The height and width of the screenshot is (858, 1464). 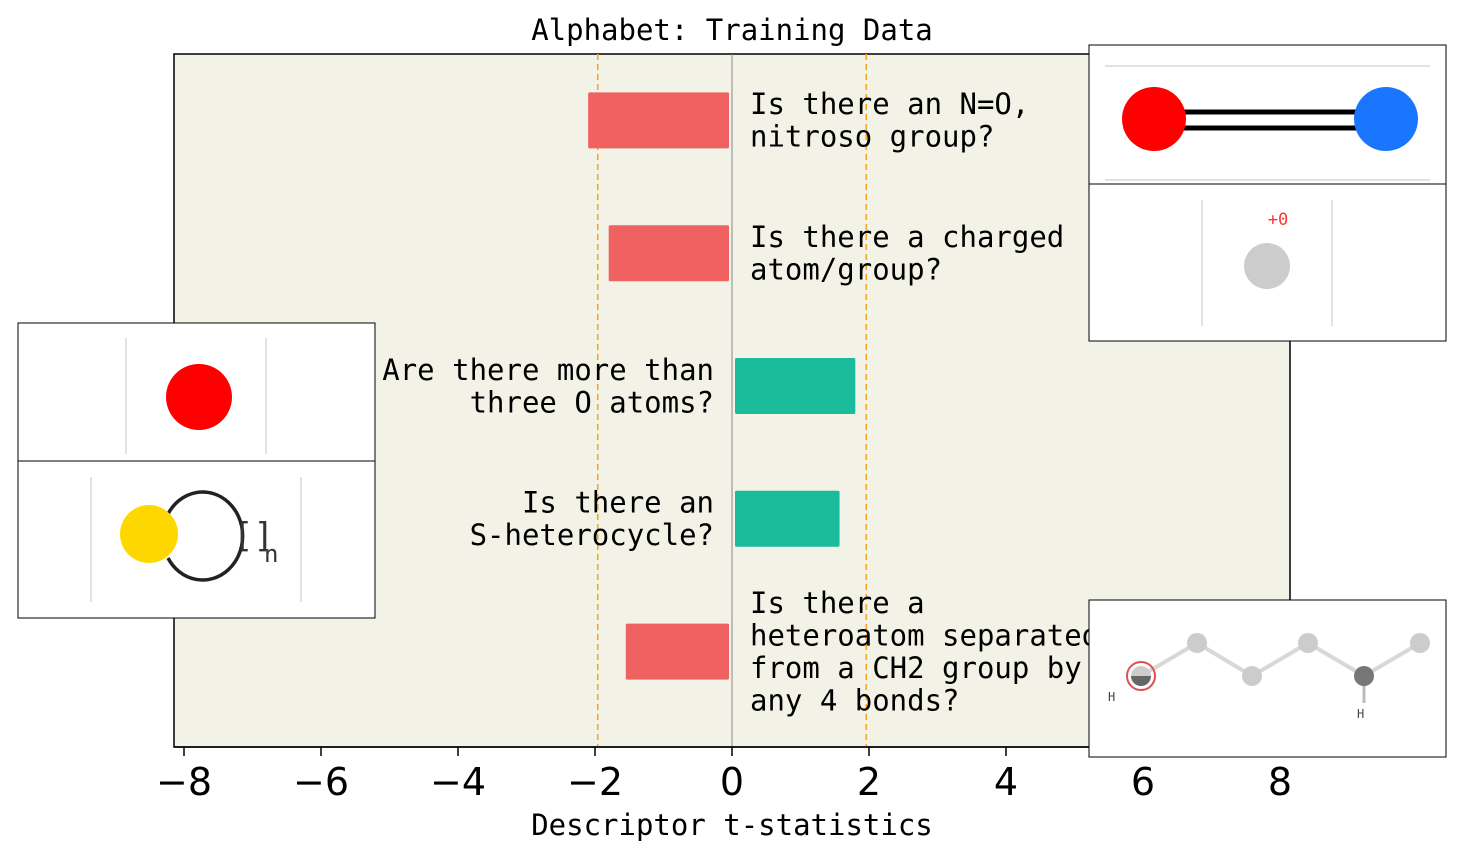 I want to click on heteroatom-chain-icon: HH, so click(x=1269, y=677).